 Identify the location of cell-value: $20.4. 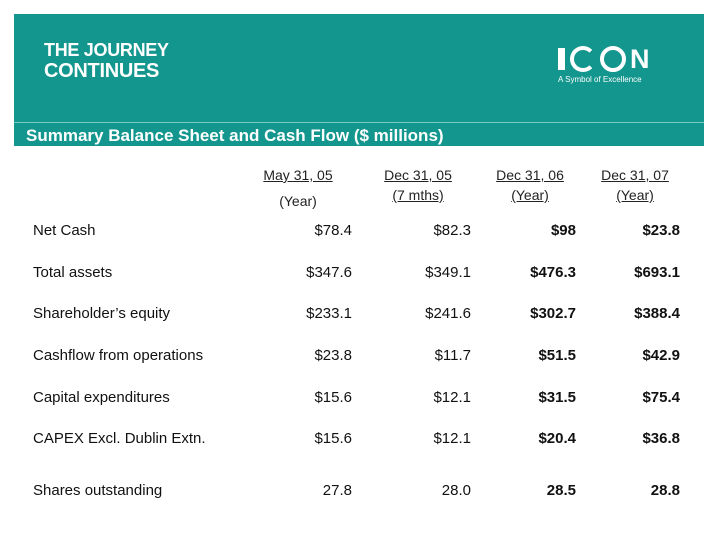
(557, 438).